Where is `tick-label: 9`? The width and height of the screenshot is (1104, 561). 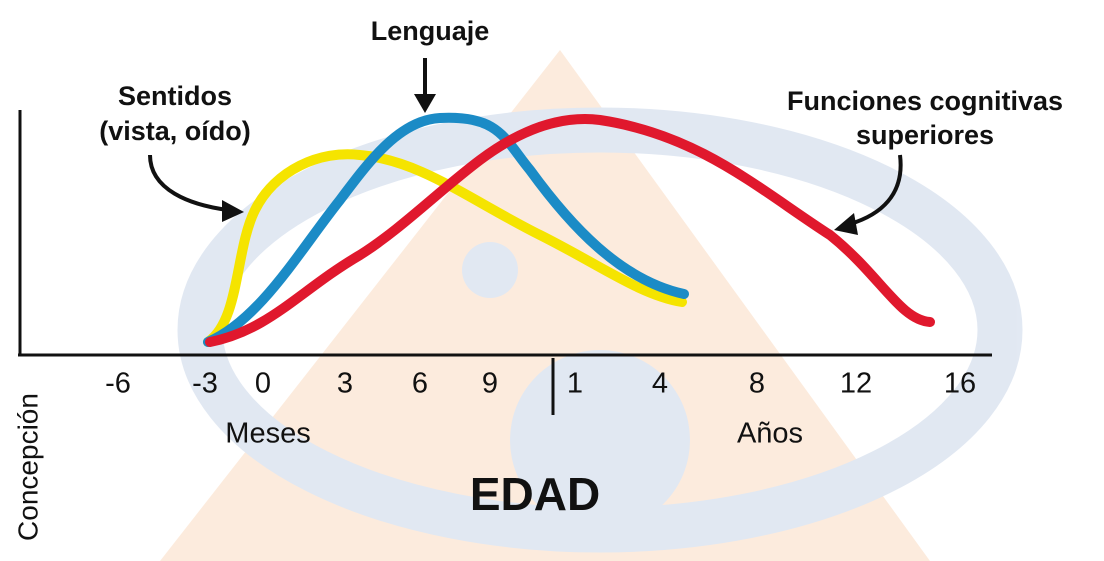
tick-label: 9 is located at coordinates (490, 384).